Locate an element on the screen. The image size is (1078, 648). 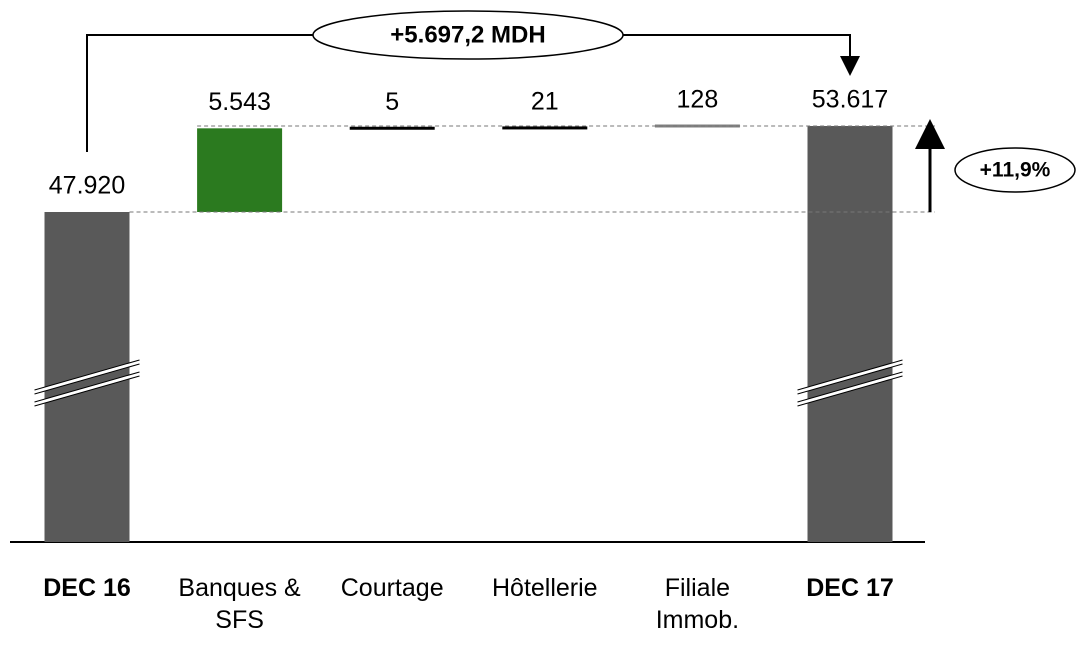
category-label: DEC 16 is located at coordinates (87, 588).